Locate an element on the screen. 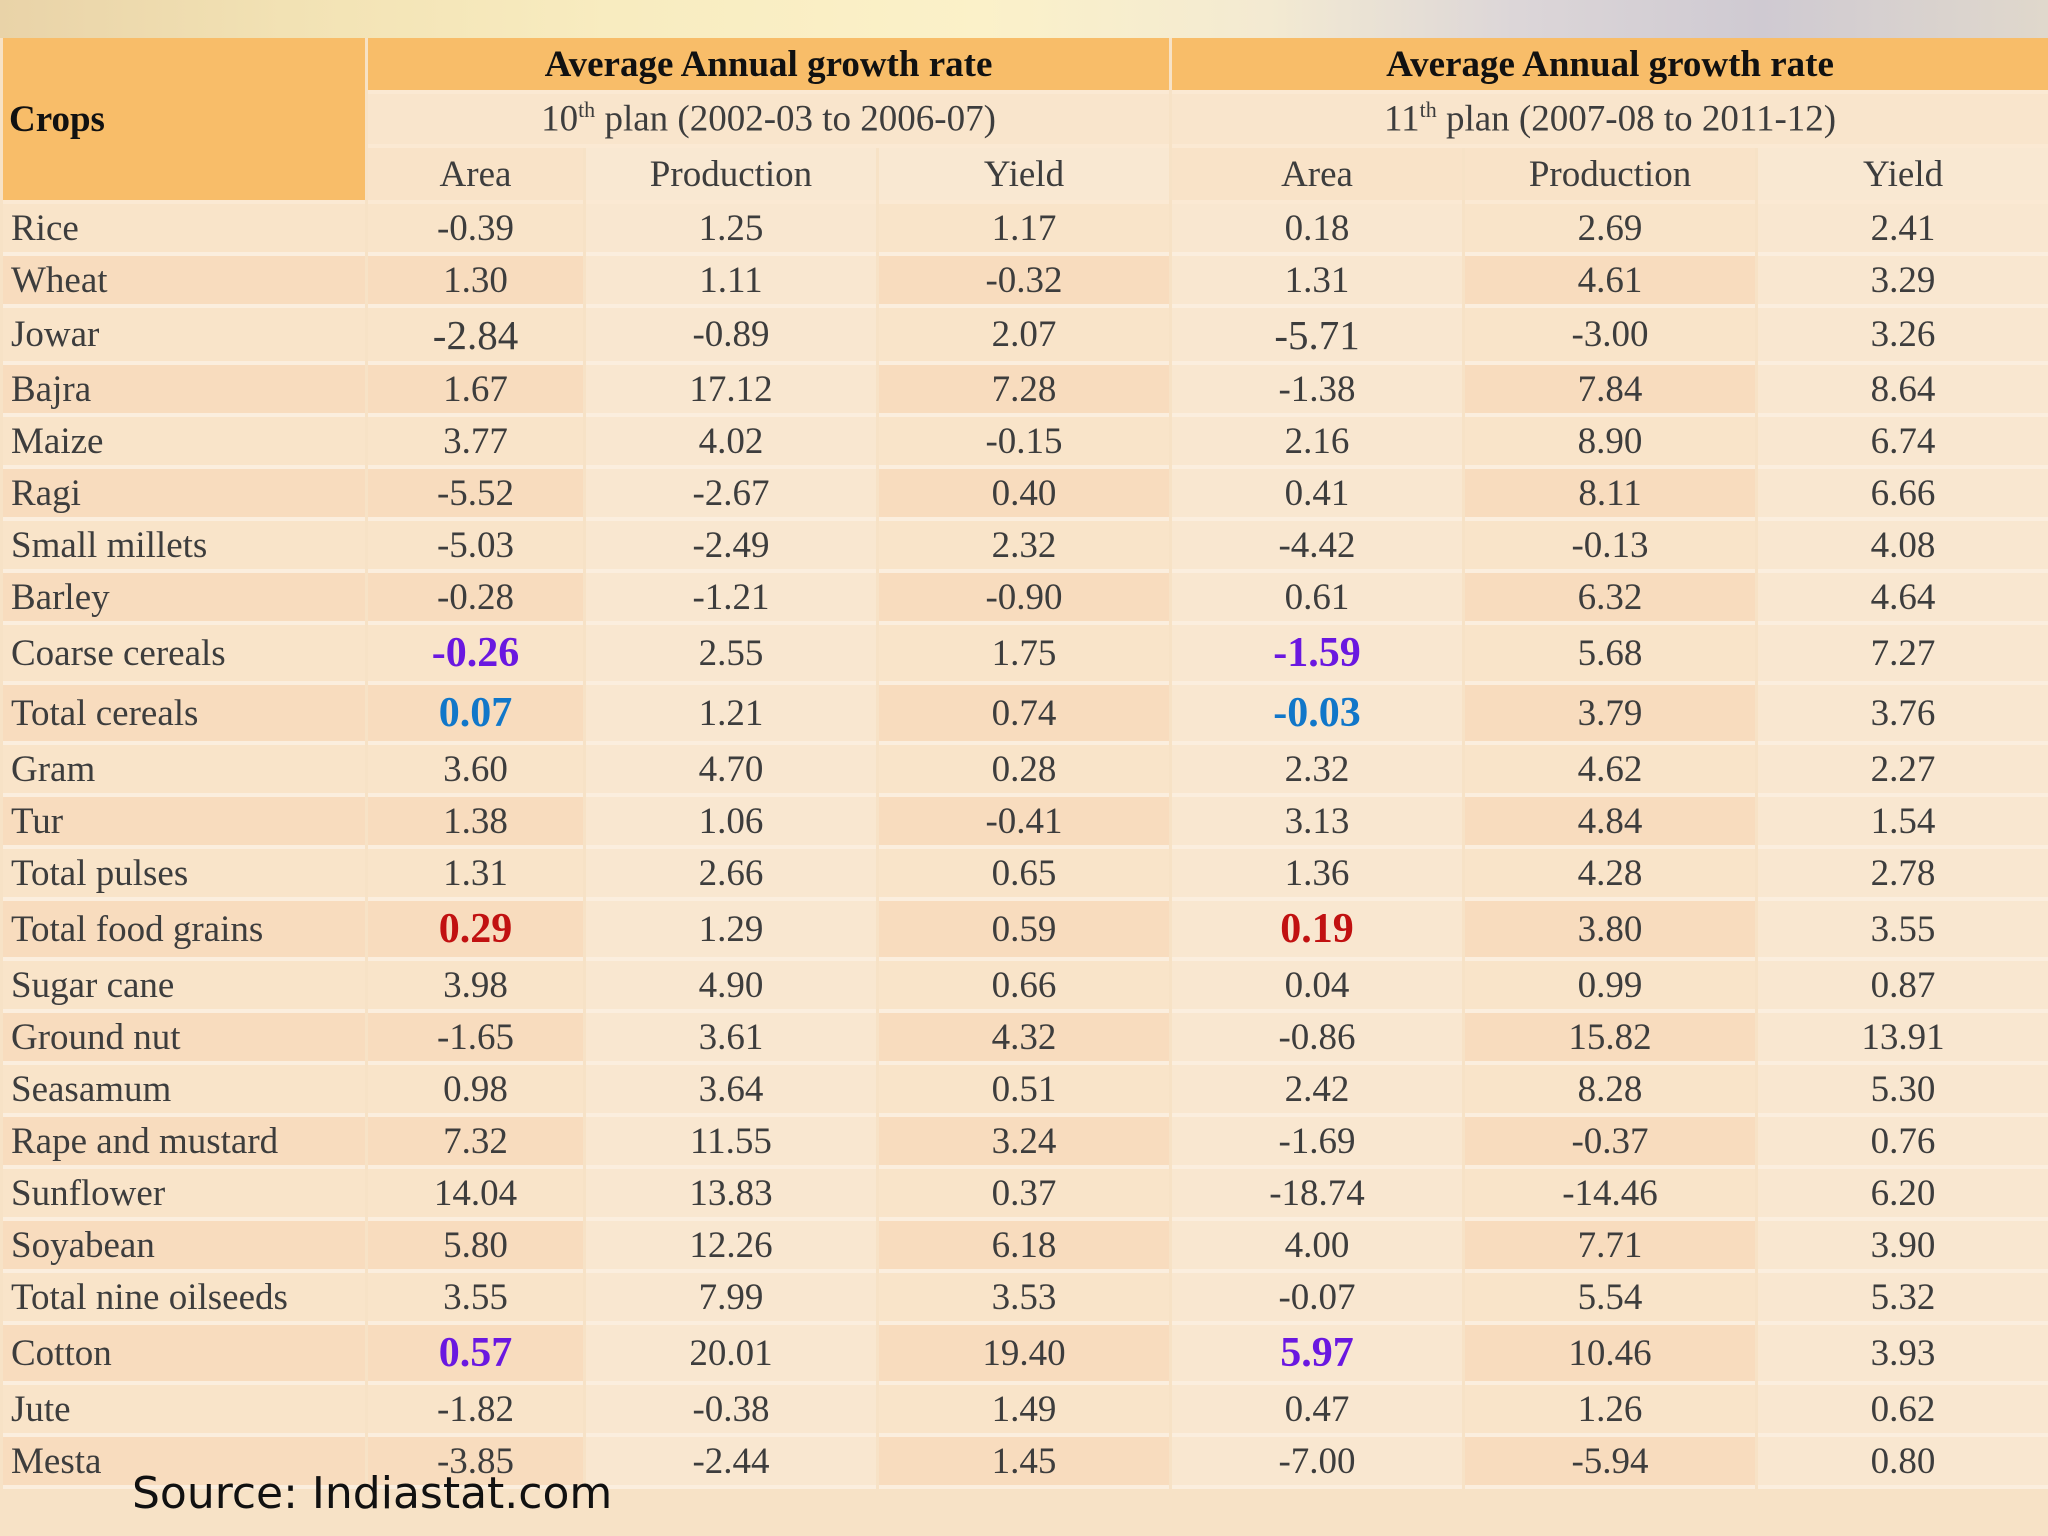  table-cell: 0.66 is located at coordinates (1024, 987).